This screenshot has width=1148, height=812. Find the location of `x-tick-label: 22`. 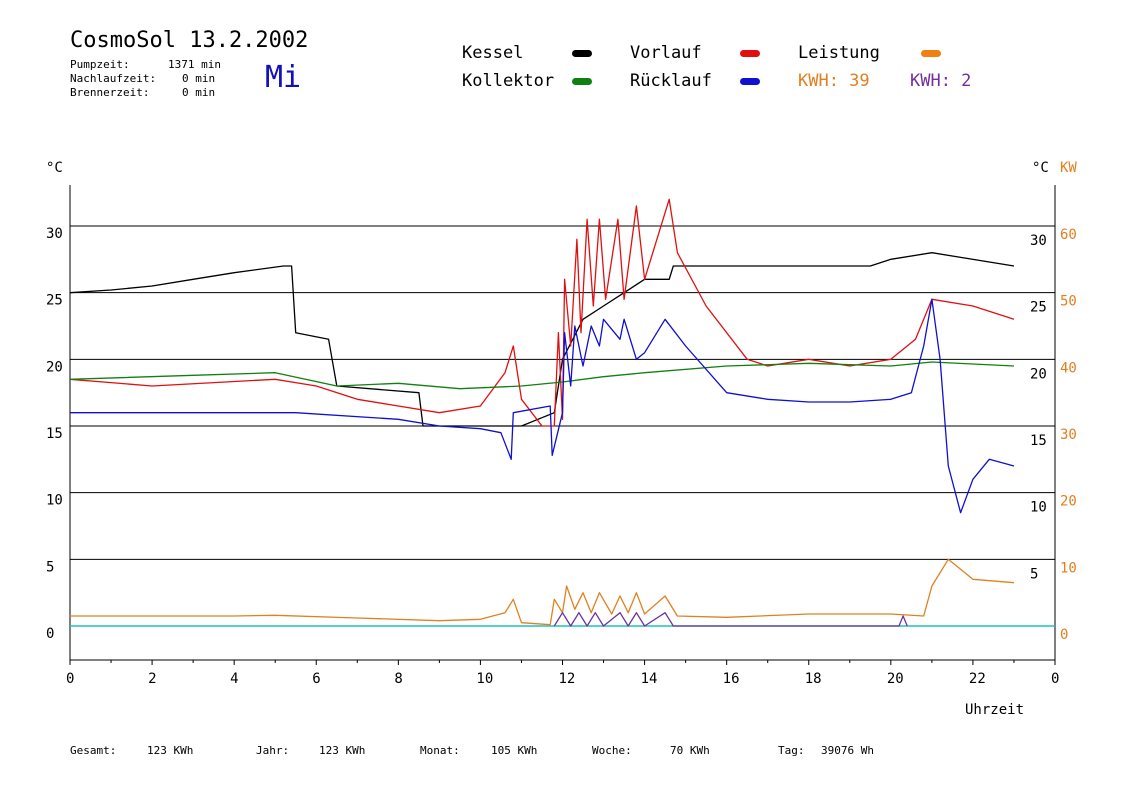

x-tick-label: 22 is located at coordinates (977, 679).